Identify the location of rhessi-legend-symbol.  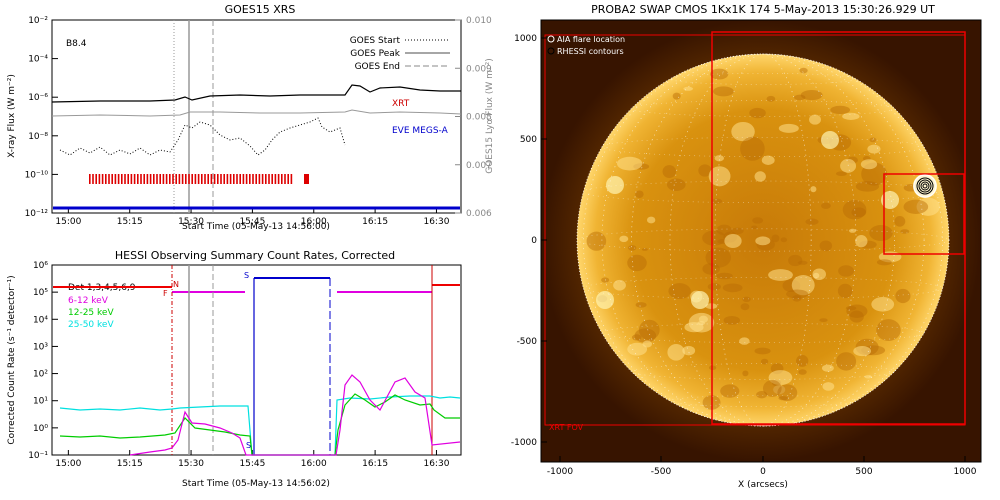
(551, 51).